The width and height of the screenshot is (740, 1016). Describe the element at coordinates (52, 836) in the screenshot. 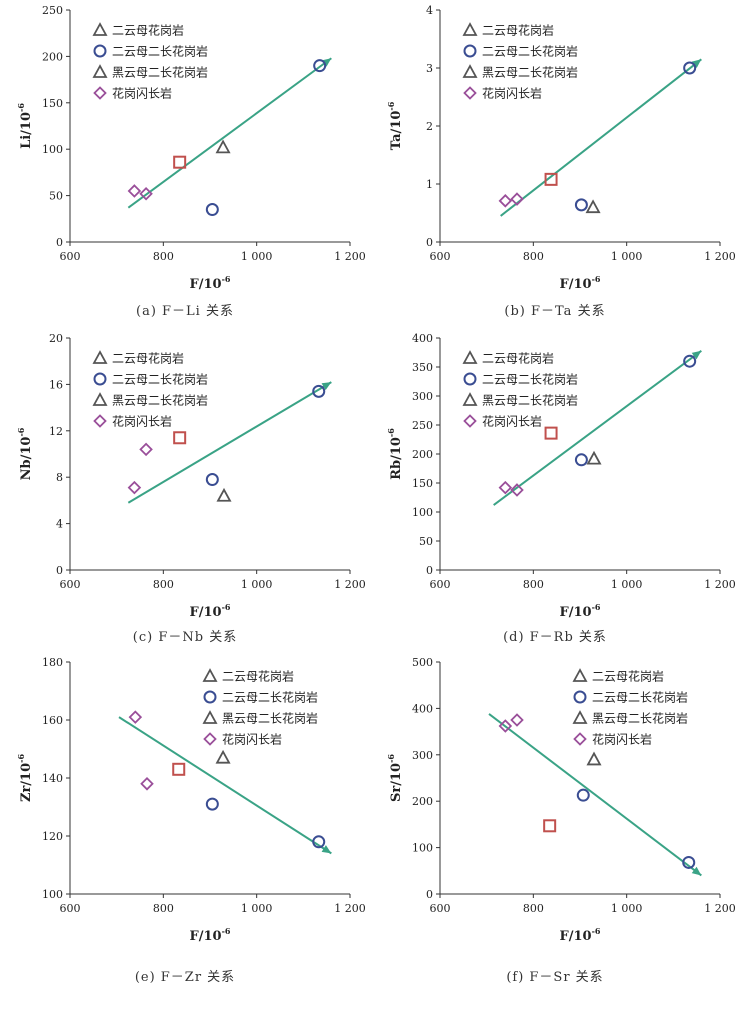

I see `y-tick-label: 120` at that location.